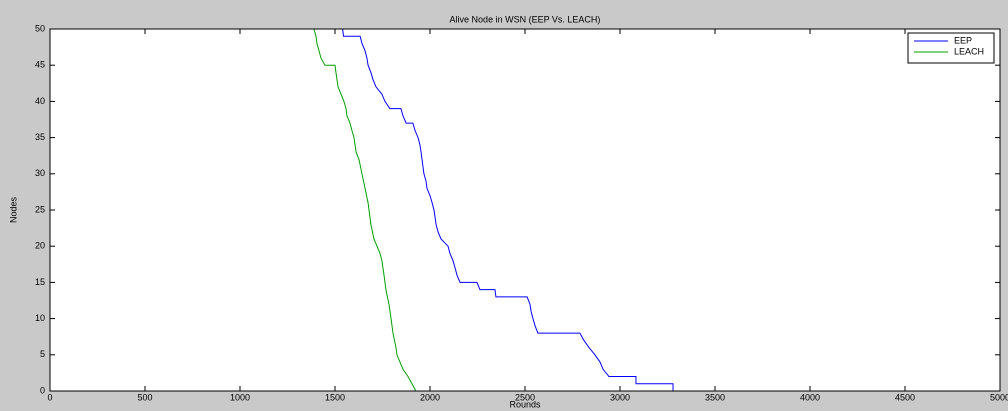  What do you see at coordinates (40, 246) in the screenshot?
I see `y-tick-label: 20` at bounding box center [40, 246].